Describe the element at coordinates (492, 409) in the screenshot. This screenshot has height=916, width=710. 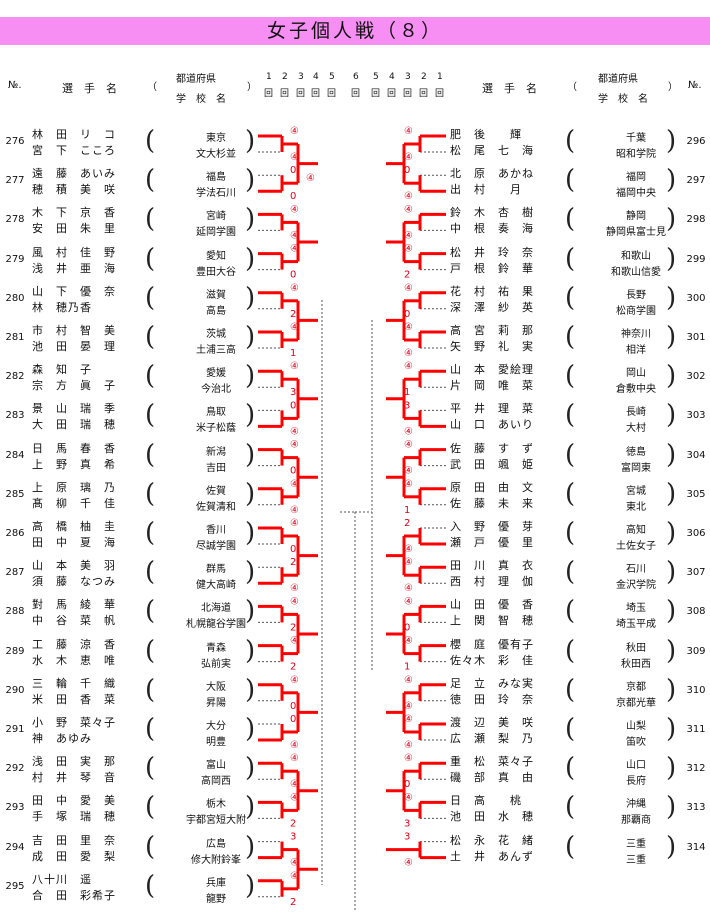
I see `player-name: 平 井 理 菜` at that location.